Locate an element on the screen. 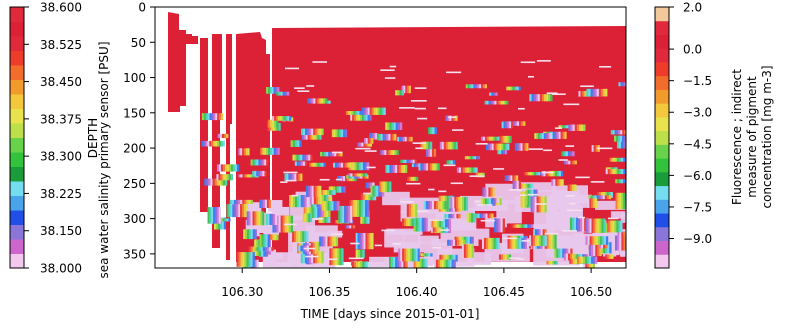  left-colorbar-tick-label: 38.000 is located at coordinates (61, 269).